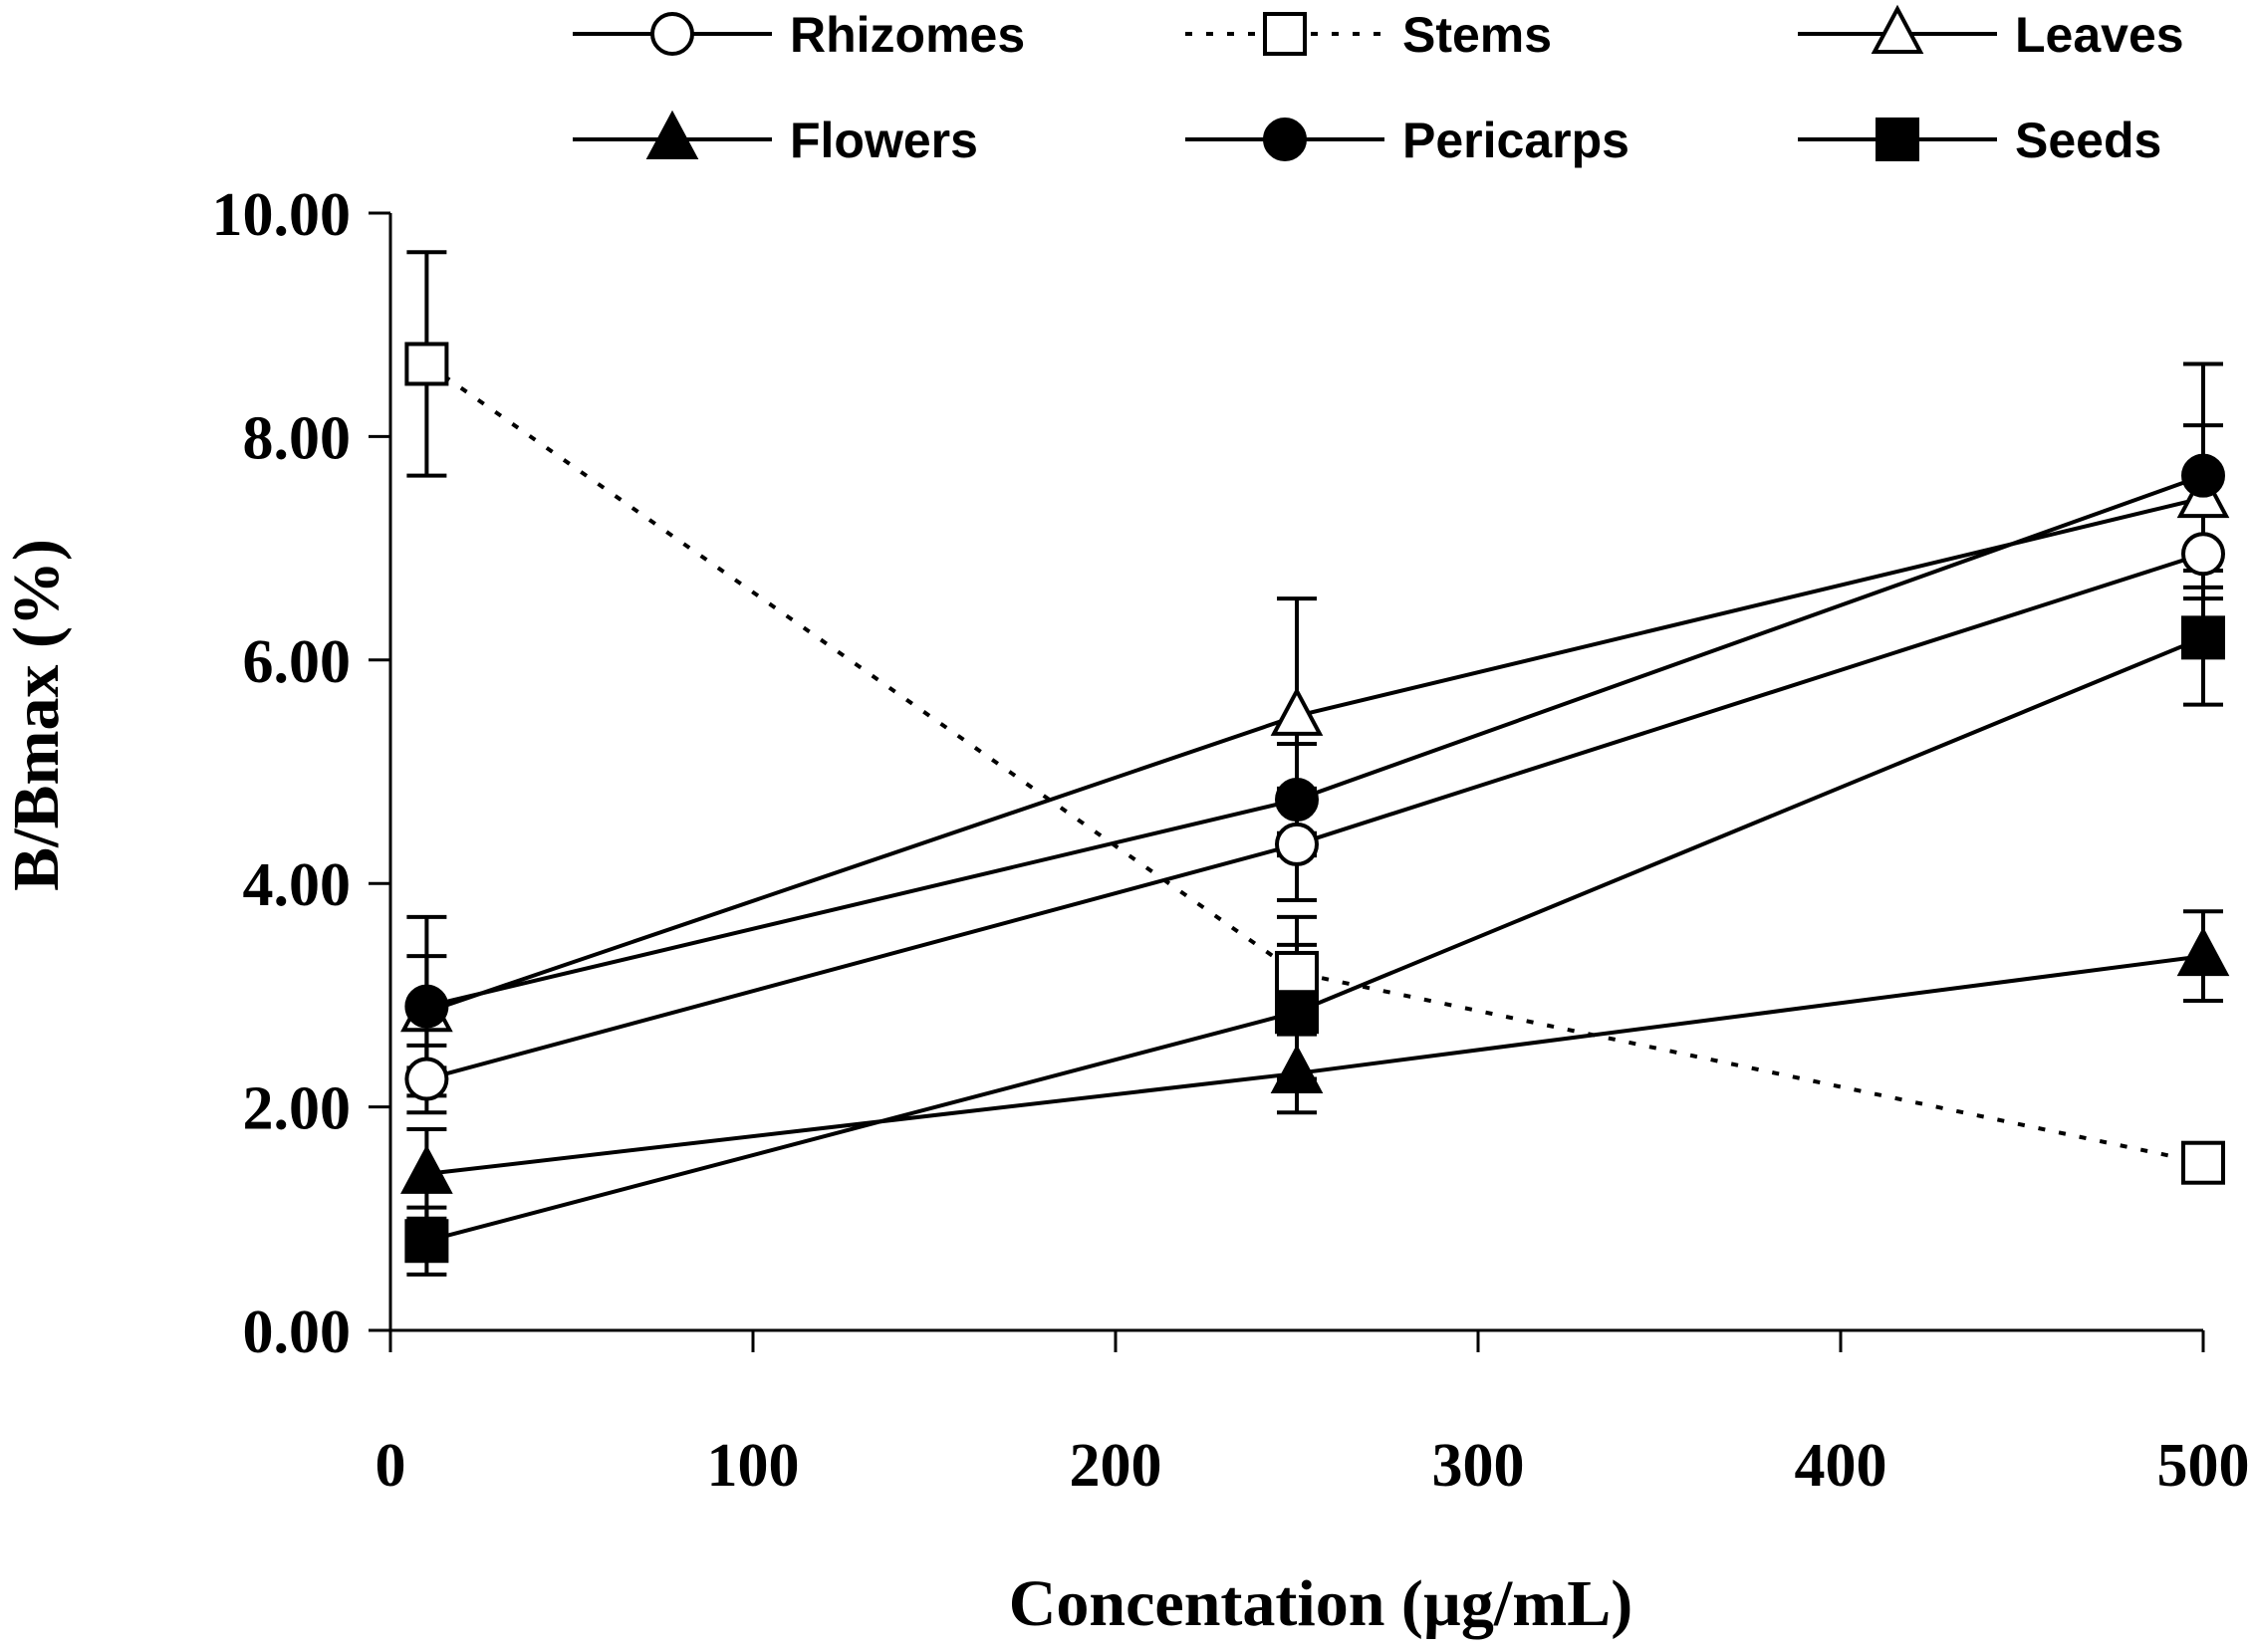  What do you see at coordinates (1478, 1466) in the screenshot?
I see `x-tick-label: 300` at bounding box center [1478, 1466].